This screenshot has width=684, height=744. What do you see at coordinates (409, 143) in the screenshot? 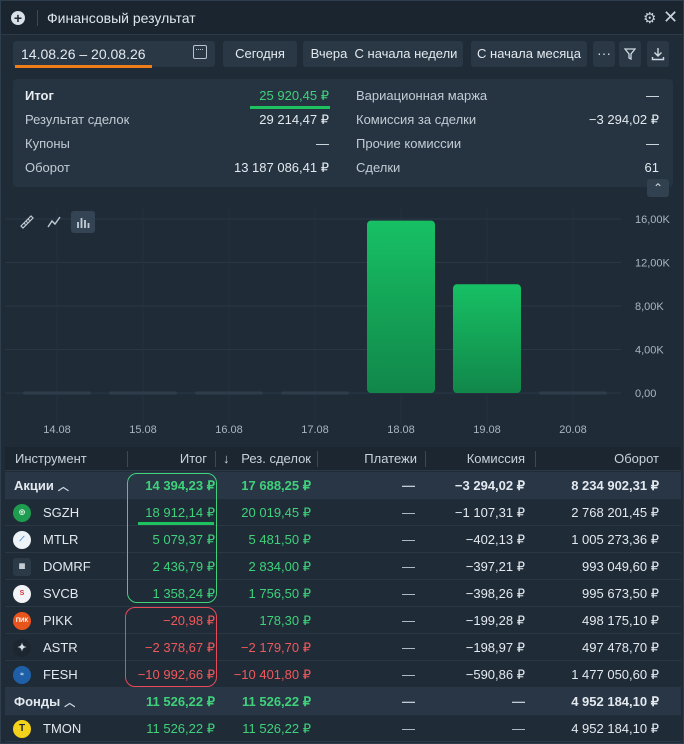
I see `other-commission-label: Прочие комиссии` at bounding box center [409, 143].